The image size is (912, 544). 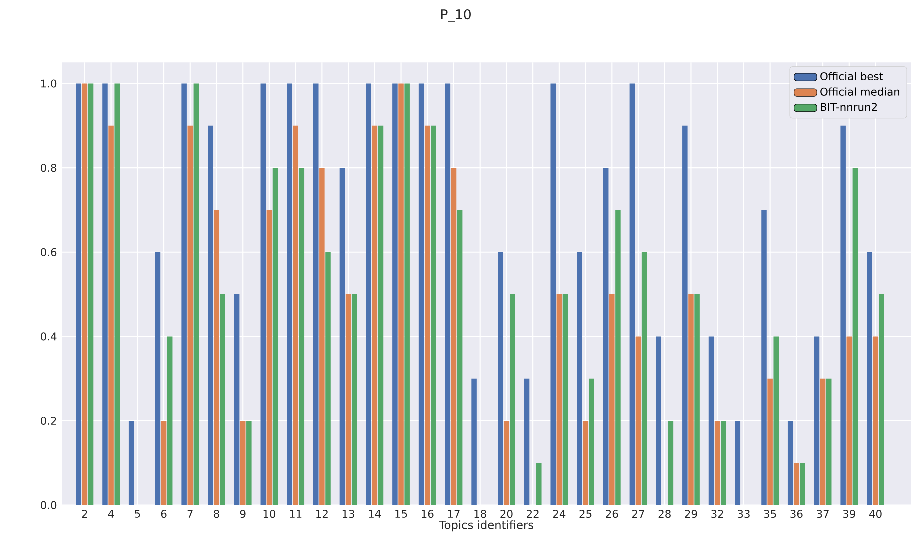 I want to click on x-tick-label: 17, so click(x=454, y=514).